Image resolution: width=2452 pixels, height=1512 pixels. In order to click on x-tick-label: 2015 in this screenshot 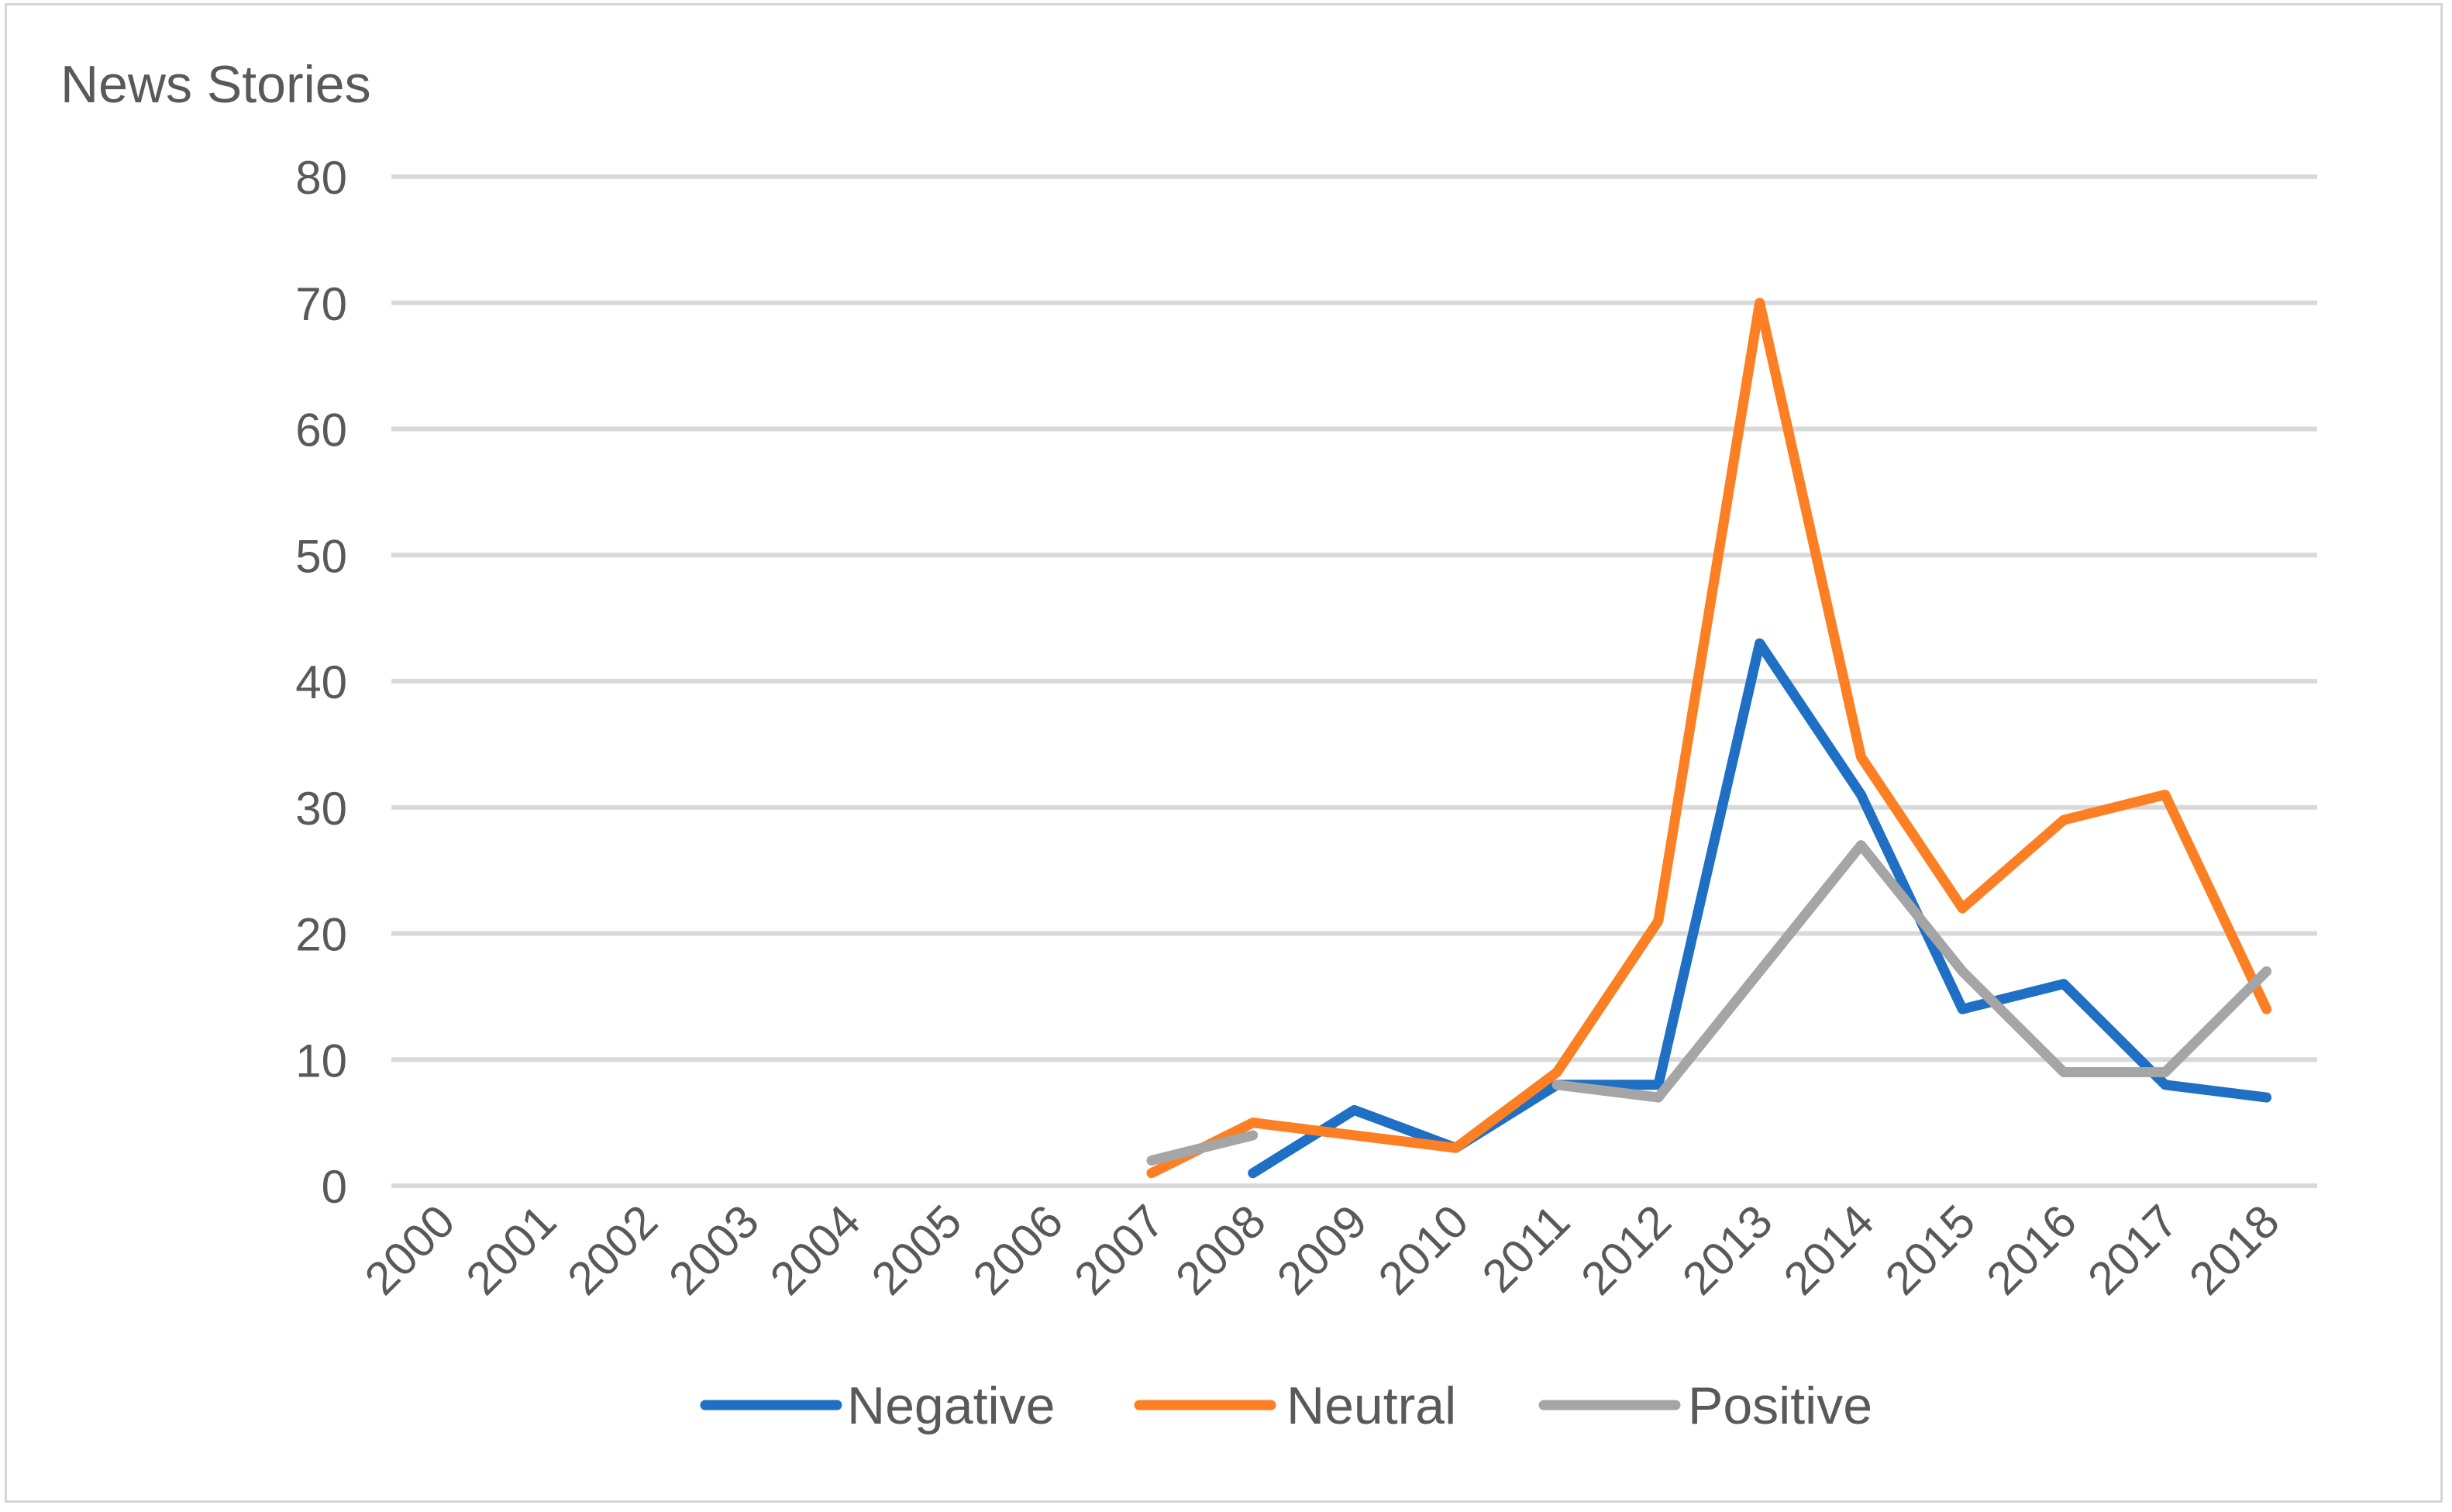, I will do `click(1930, 1250)`.